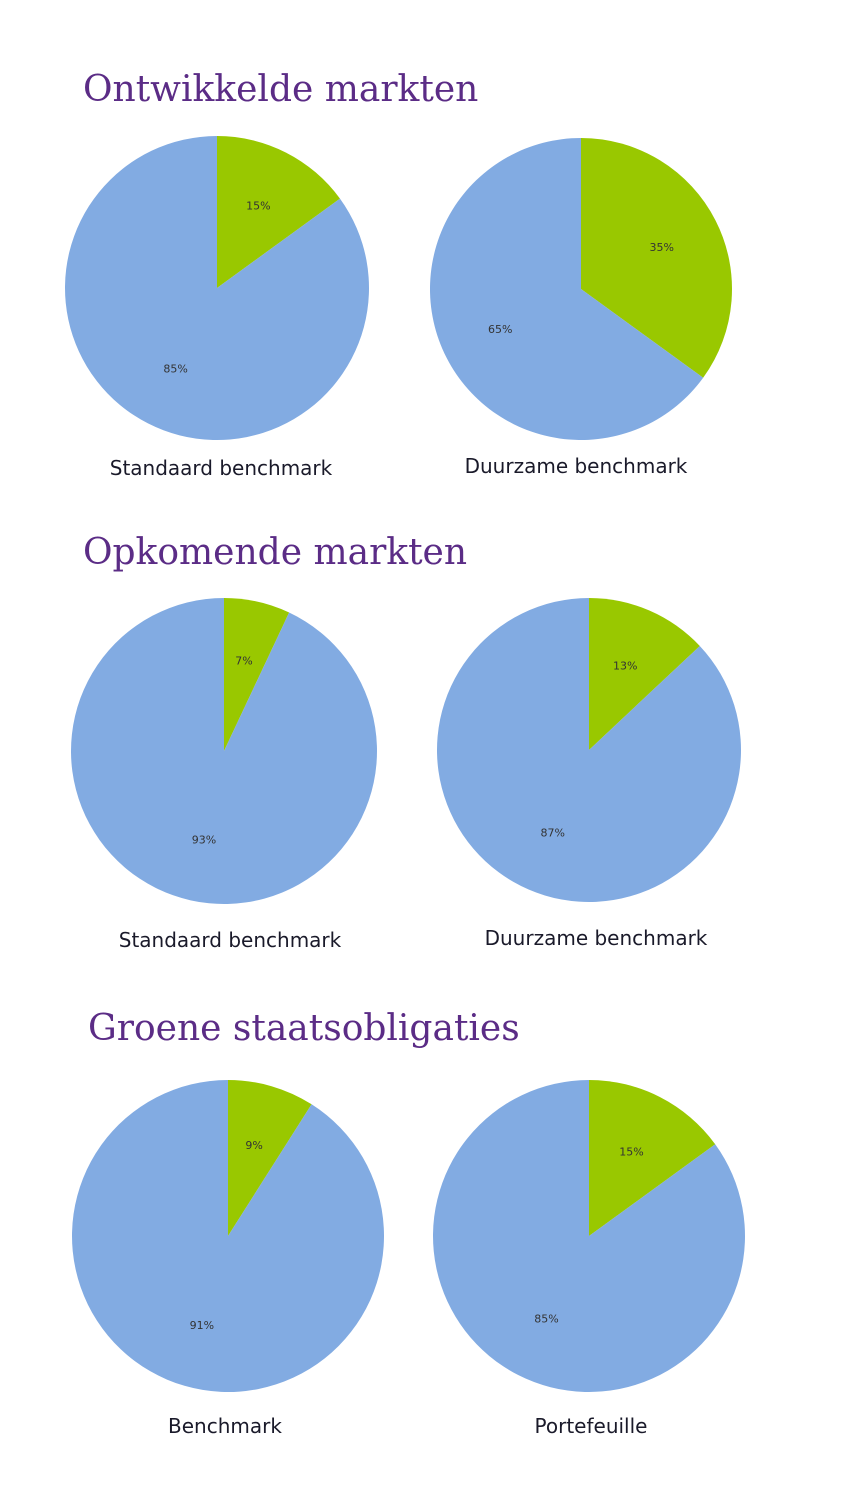 The width and height of the screenshot is (845, 1502). What do you see at coordinates (625, 665) in the screenshot?
I see `sustainable-pct-label: 13%` at bounding box center [625, 665].